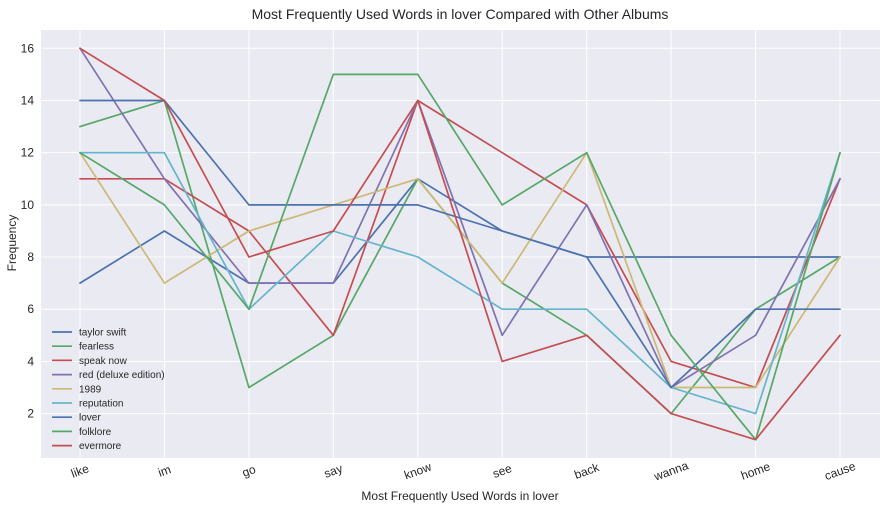 Image resolution: width=885 pixels, height=513 pixels. I want to click on x-tick-label: go, so click(249, 471).